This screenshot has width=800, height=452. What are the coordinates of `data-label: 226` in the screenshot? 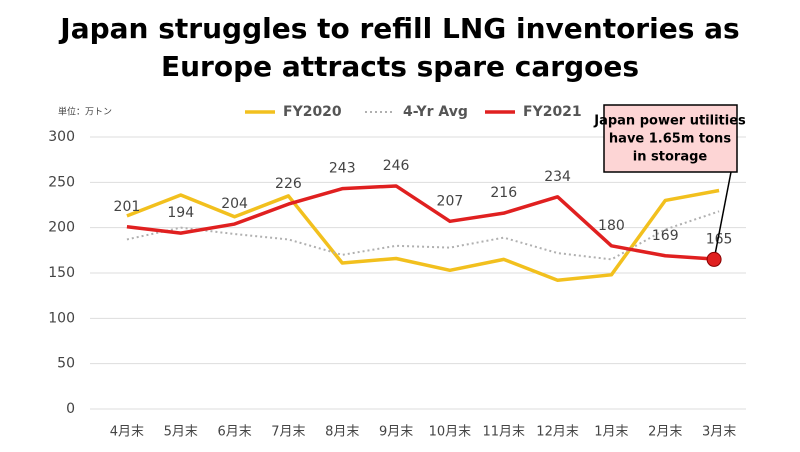 It's located at (288, 184).